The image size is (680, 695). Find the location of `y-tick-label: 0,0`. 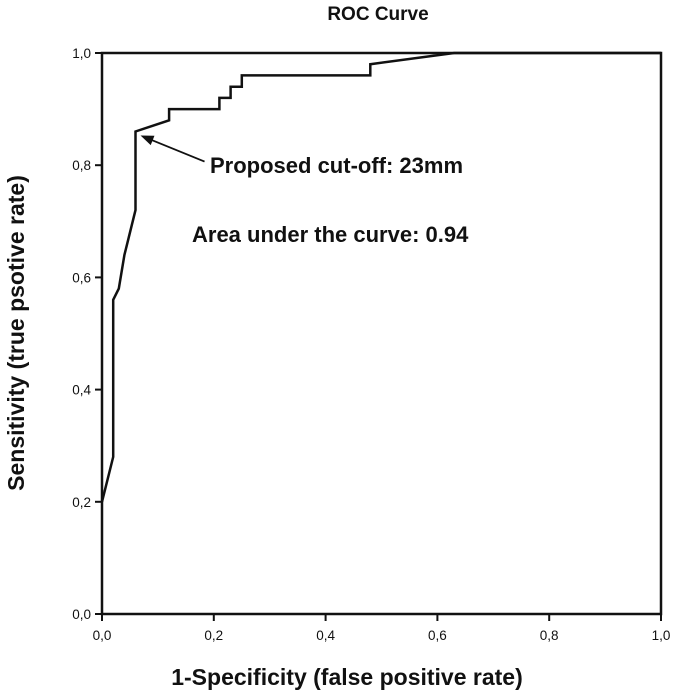

y-tick-label: 0,0 is located at coordinates (81, 614).